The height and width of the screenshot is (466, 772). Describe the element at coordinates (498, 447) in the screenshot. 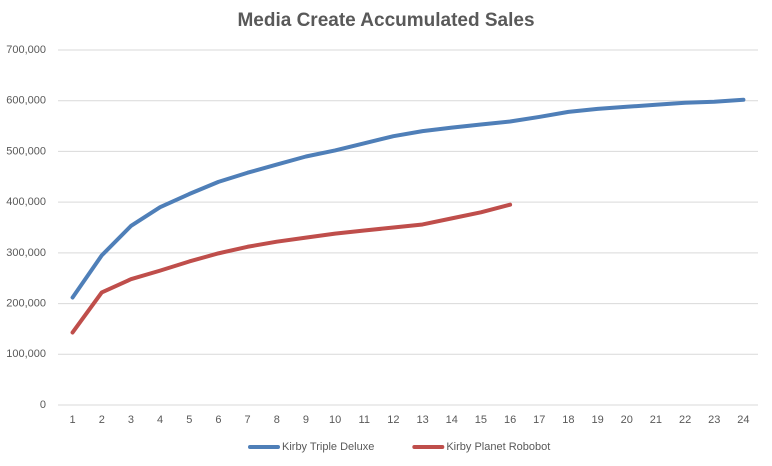

I see `legend-label: Kirby Planet Robobot` at that location.